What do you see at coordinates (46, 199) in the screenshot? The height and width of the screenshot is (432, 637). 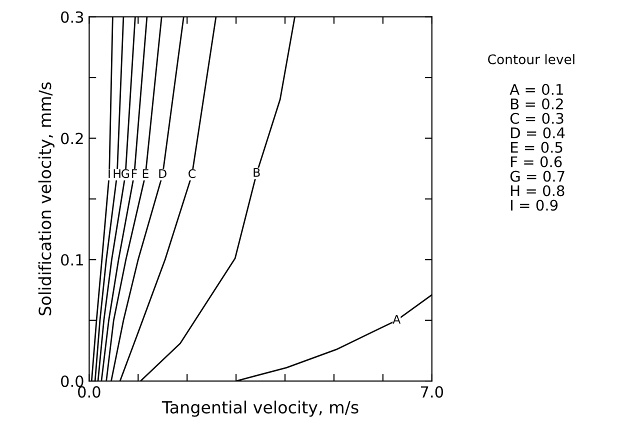 I see `y-axis-title: Solidification velocity, mm/s` at bounding box center [46, 199].